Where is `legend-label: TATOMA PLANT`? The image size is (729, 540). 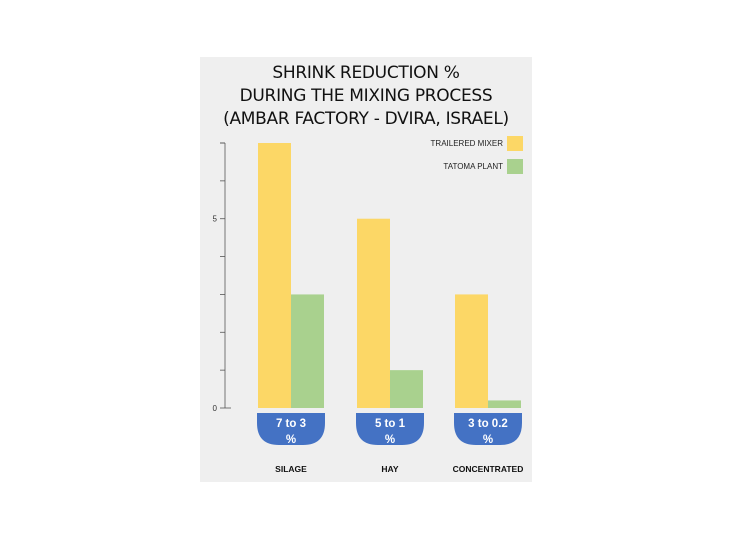 legend-label: TATOMA PLANT is located at coordinates (473, 166).